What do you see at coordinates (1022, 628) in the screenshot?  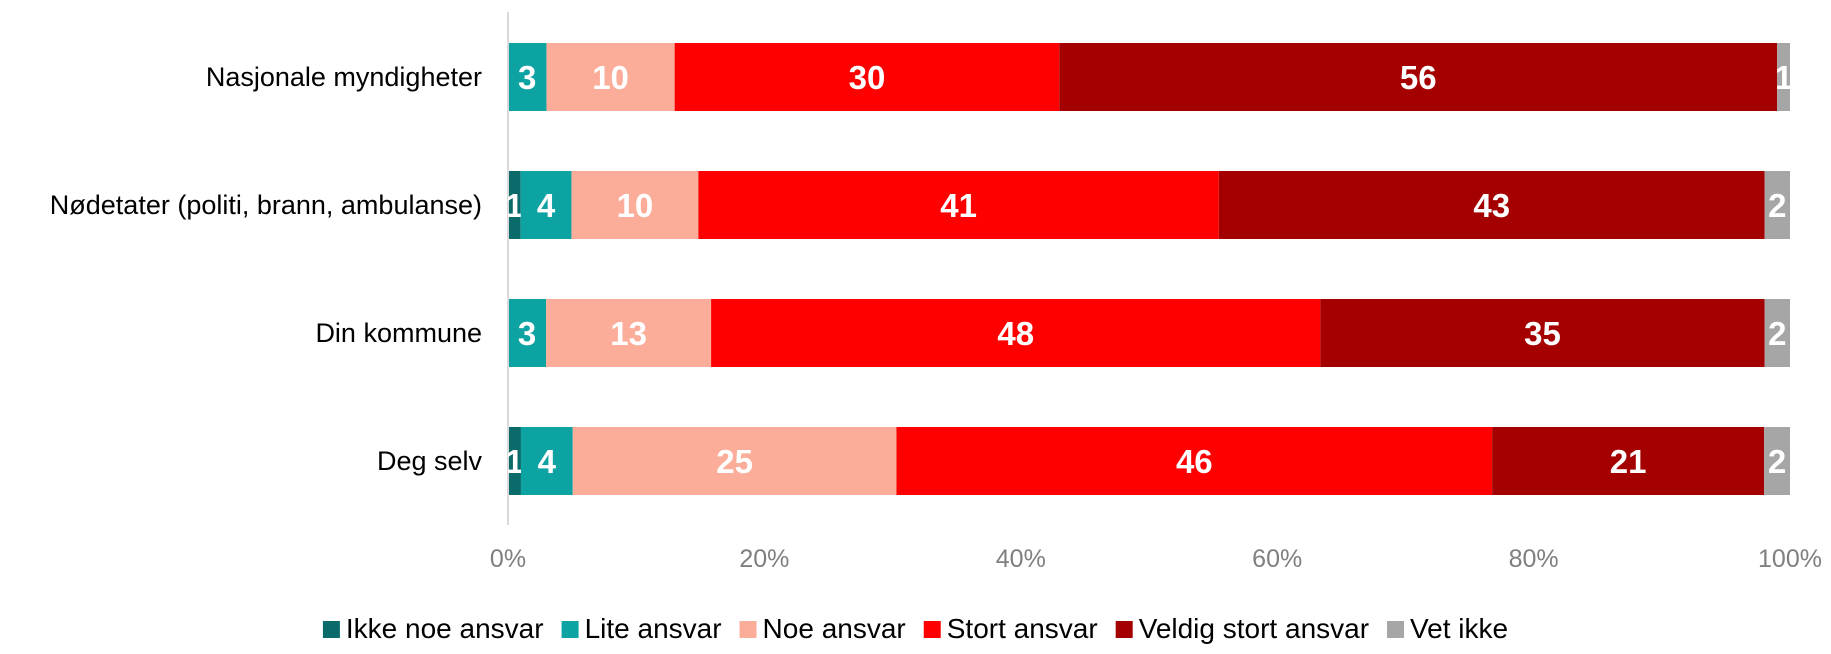 I see `legend-label: Stort ansvar` at bounding box center [1022, 628].